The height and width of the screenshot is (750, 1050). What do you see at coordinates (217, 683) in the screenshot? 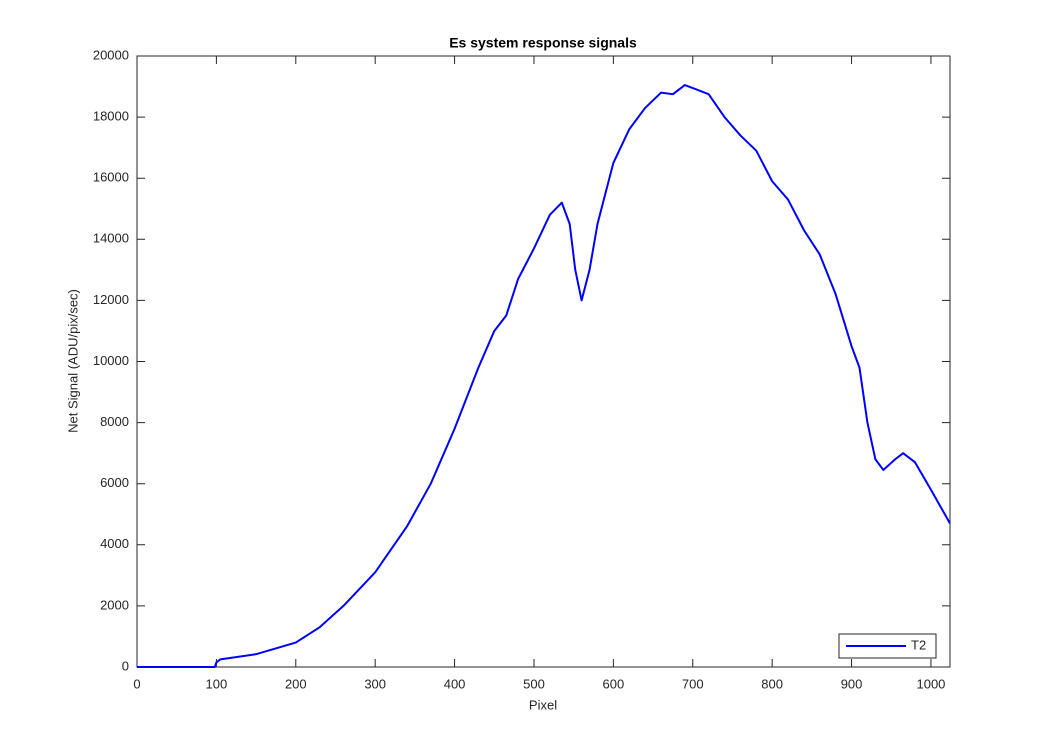
I see `x-tick-label: 100` at bounding box center [217, 683].